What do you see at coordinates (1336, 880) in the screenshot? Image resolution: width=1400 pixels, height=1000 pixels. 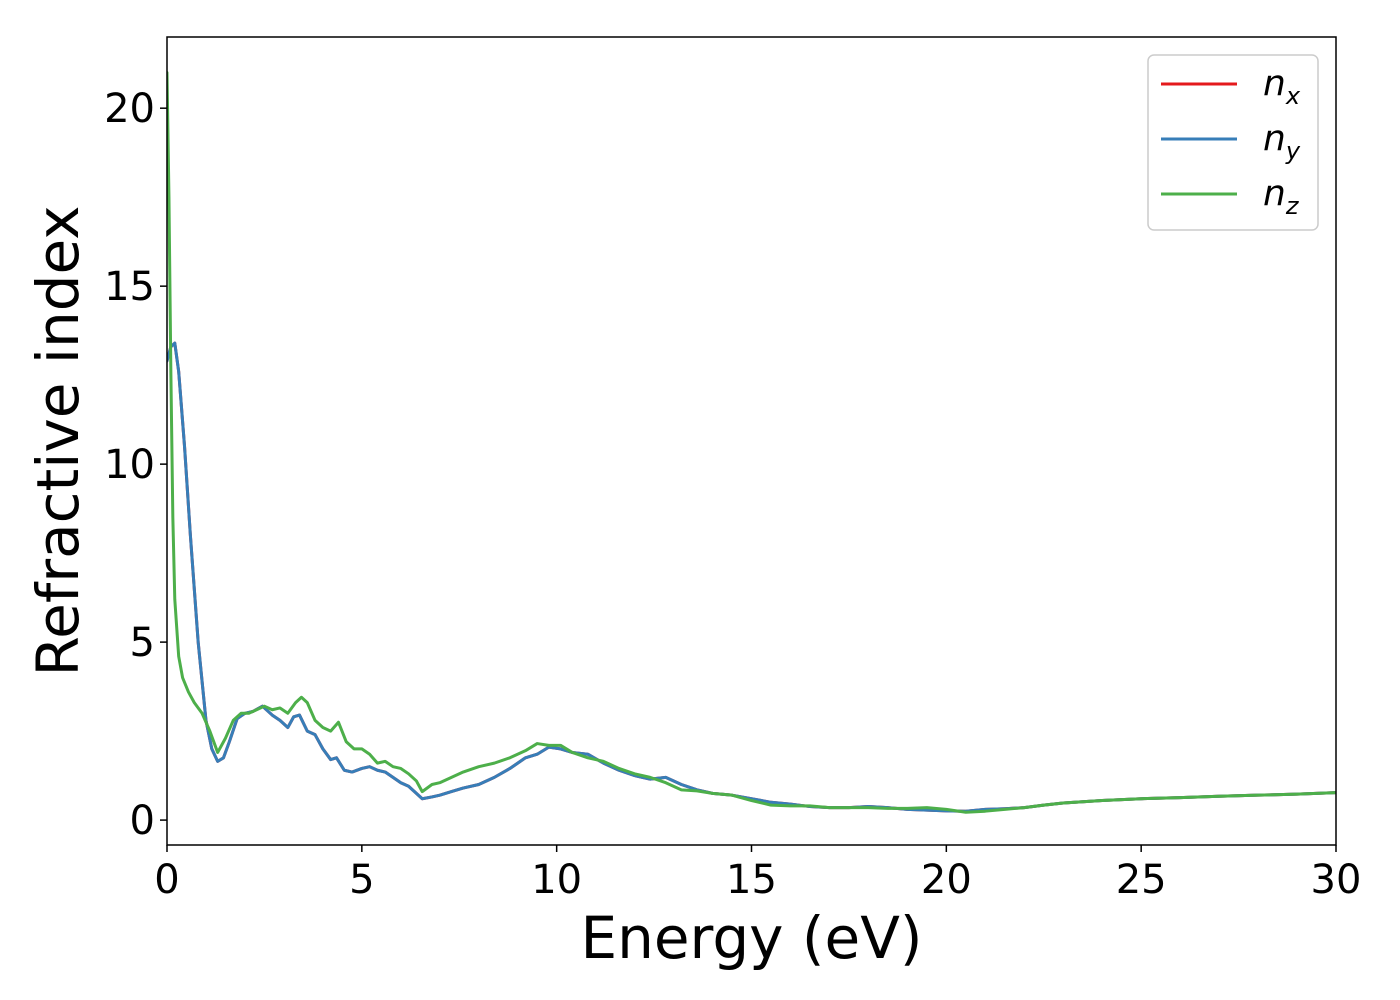 I see `x-tick-label: 30` at bounding box center [1336, 880].